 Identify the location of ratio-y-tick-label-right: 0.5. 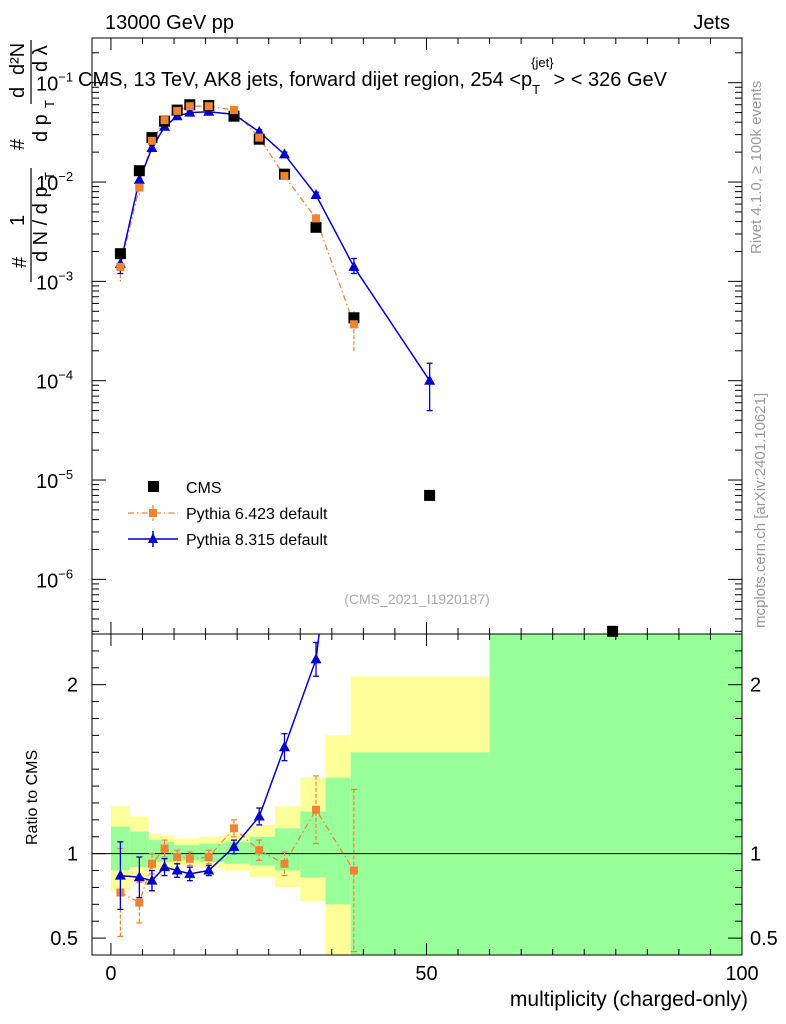
(764, 939).